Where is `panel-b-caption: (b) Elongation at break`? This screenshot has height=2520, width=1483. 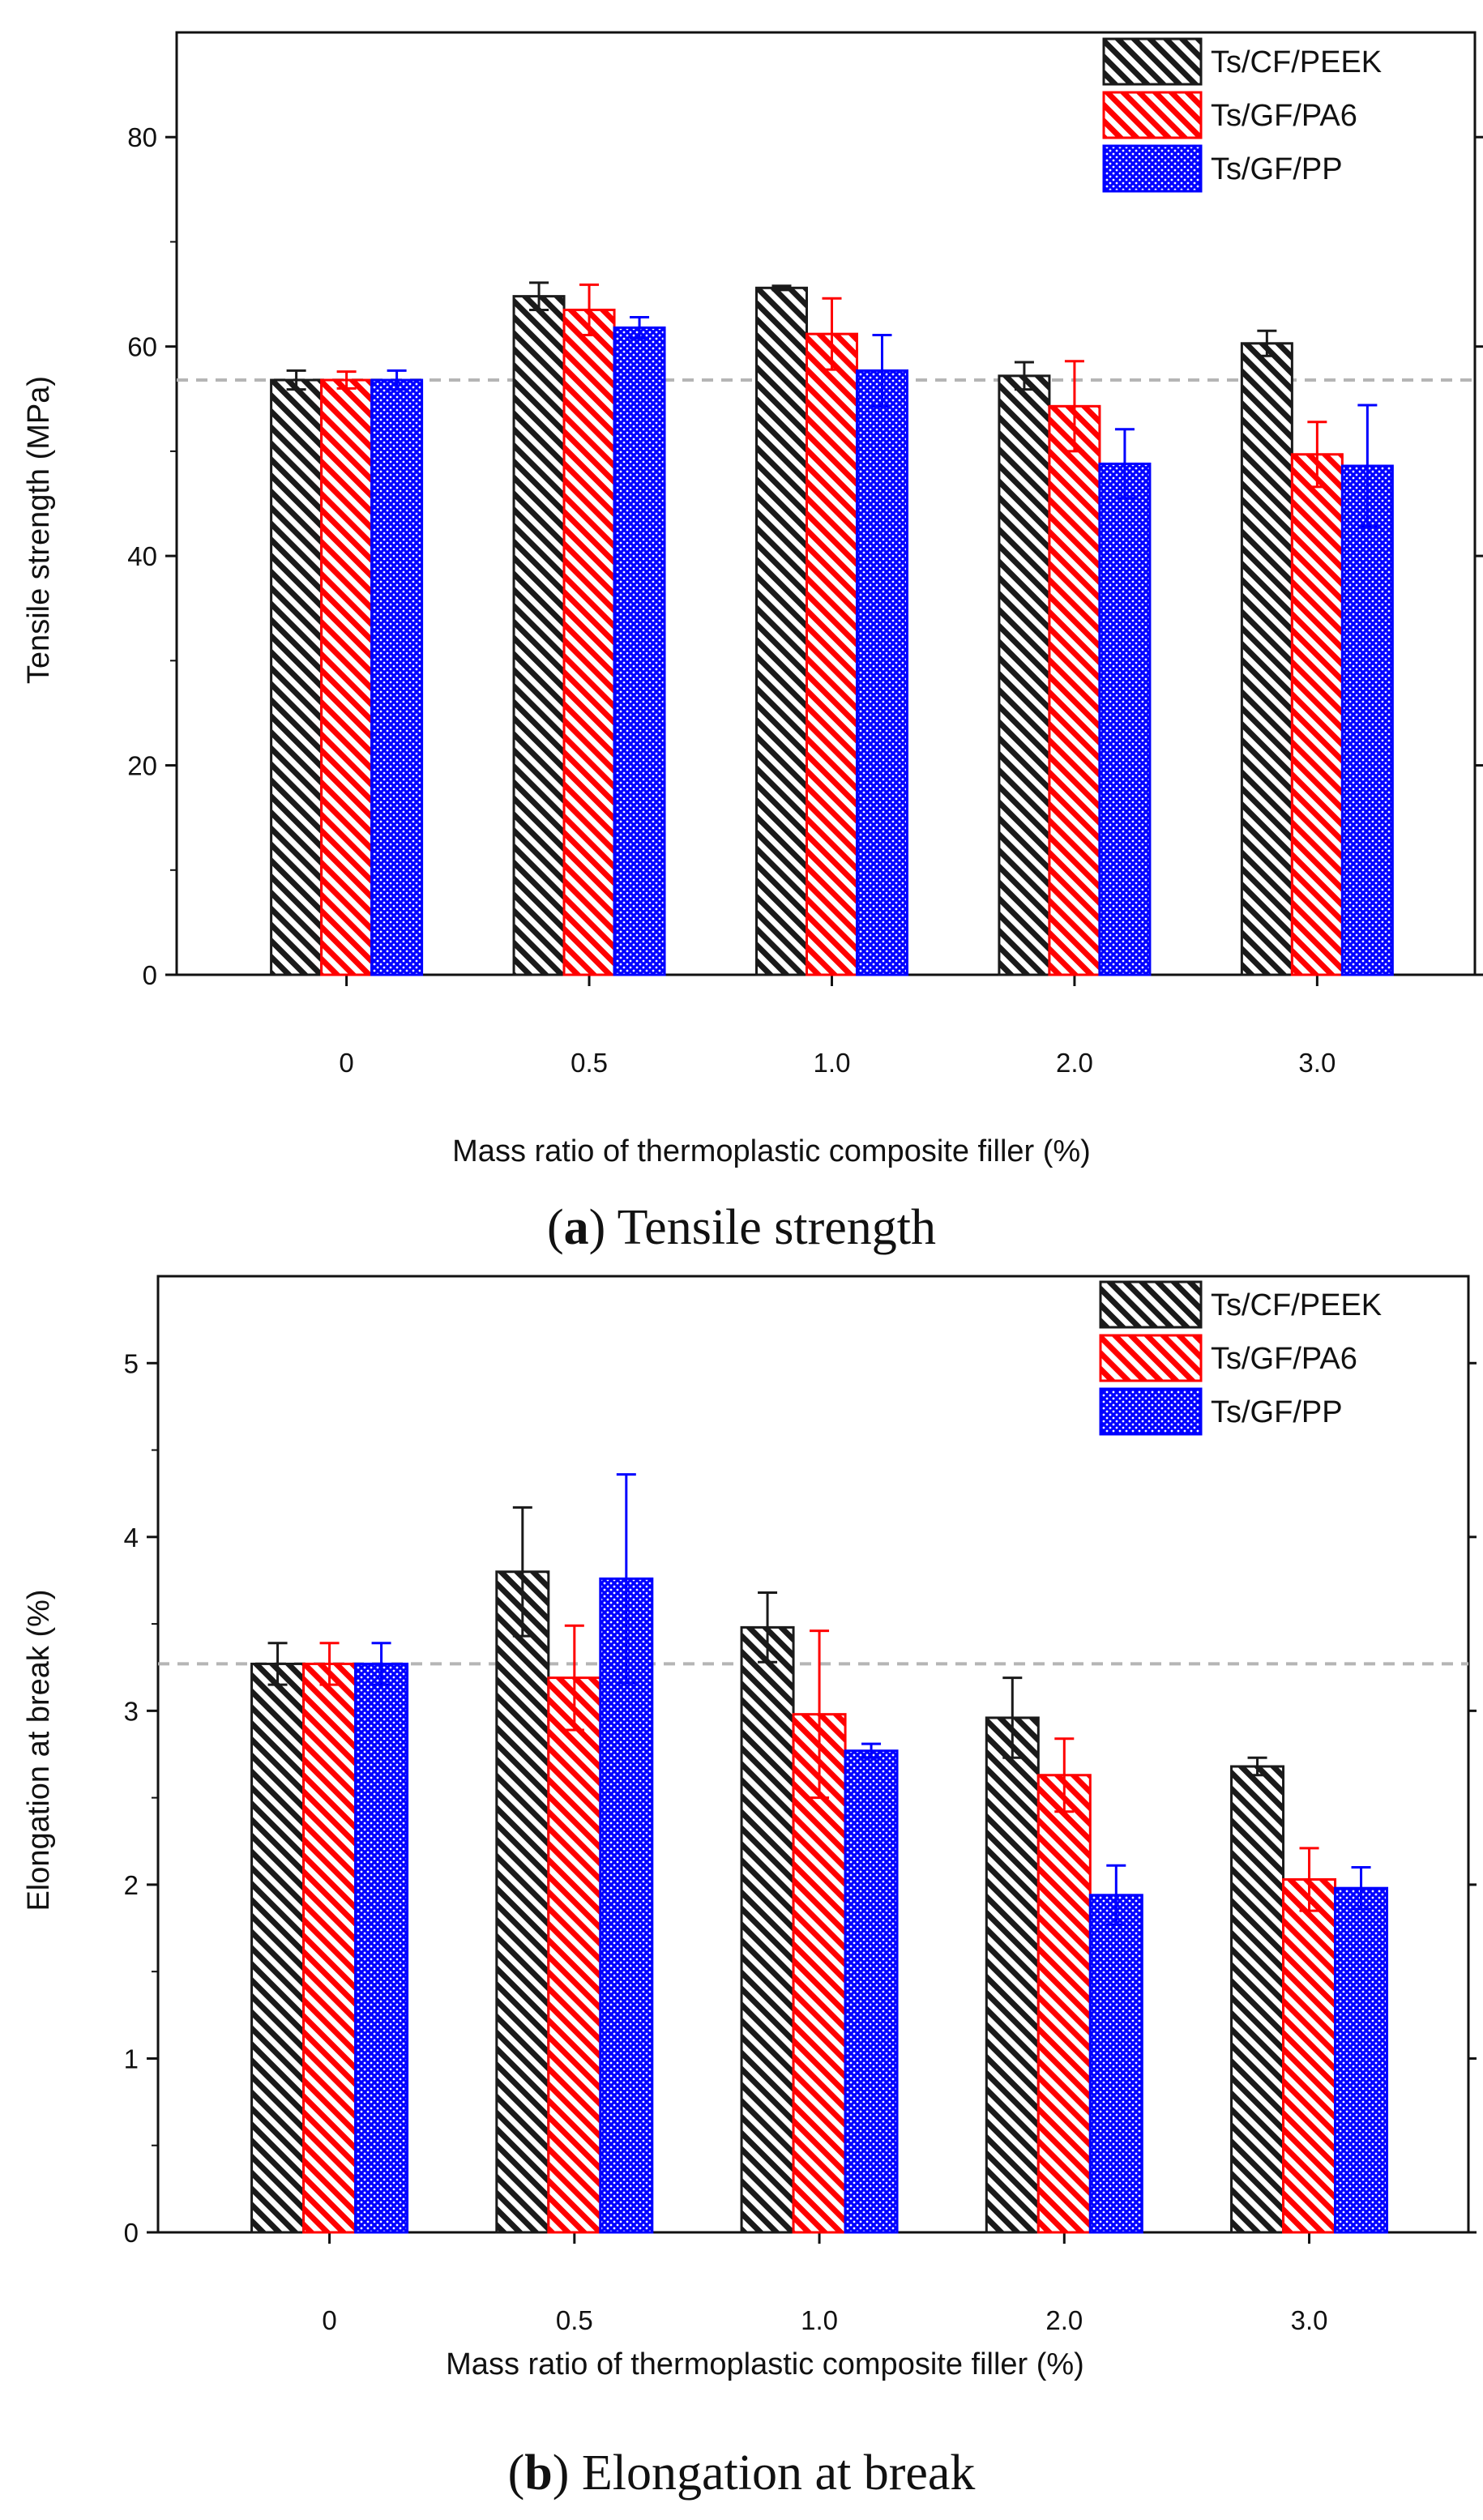
panel-b-caption: (b) Elongation at break is located at coordinates (742, 2473).